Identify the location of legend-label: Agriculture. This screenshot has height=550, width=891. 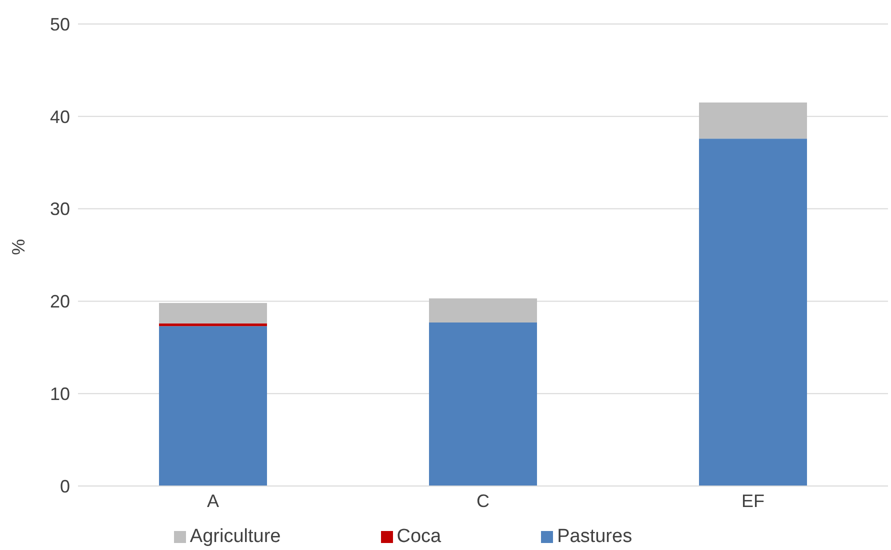
(235, 536).